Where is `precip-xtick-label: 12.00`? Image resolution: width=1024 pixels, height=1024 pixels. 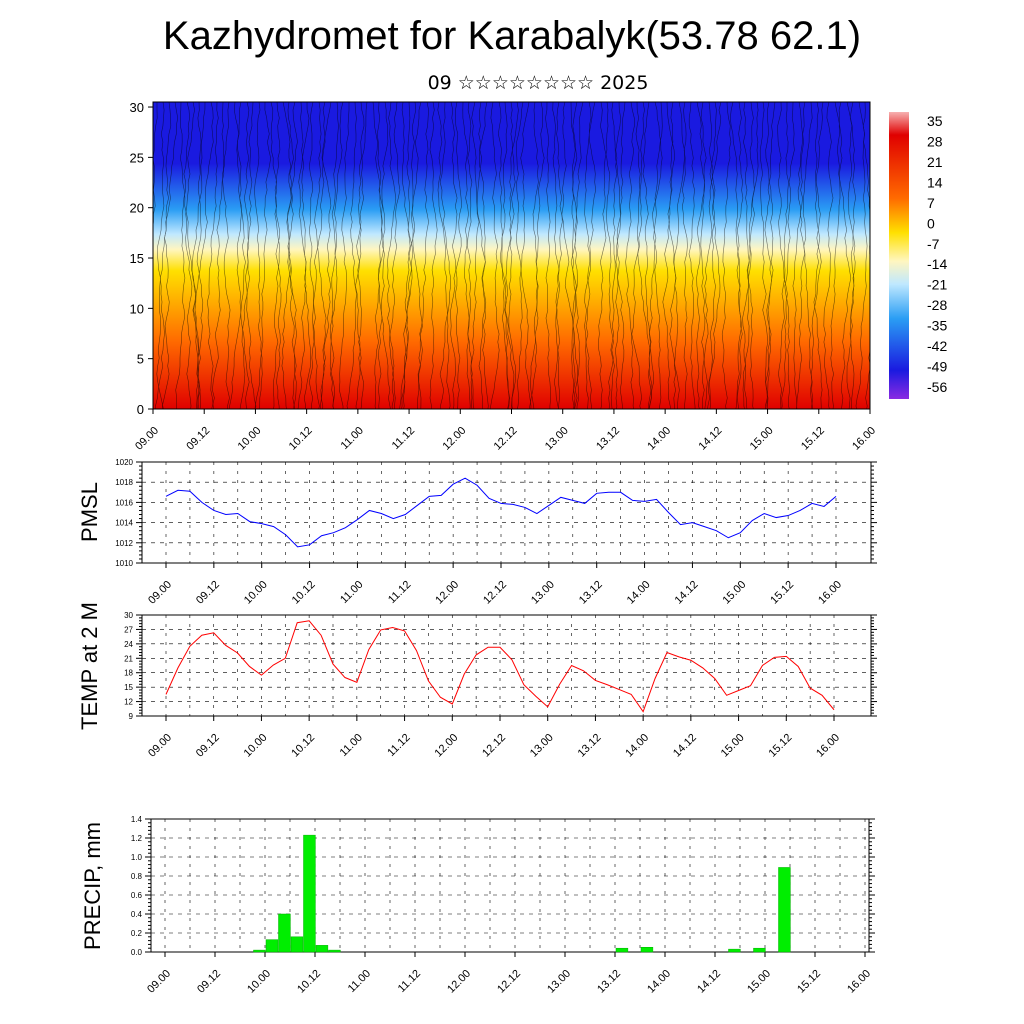
precip-xtick-label: 12.00 is located at coordinates (459, 982).